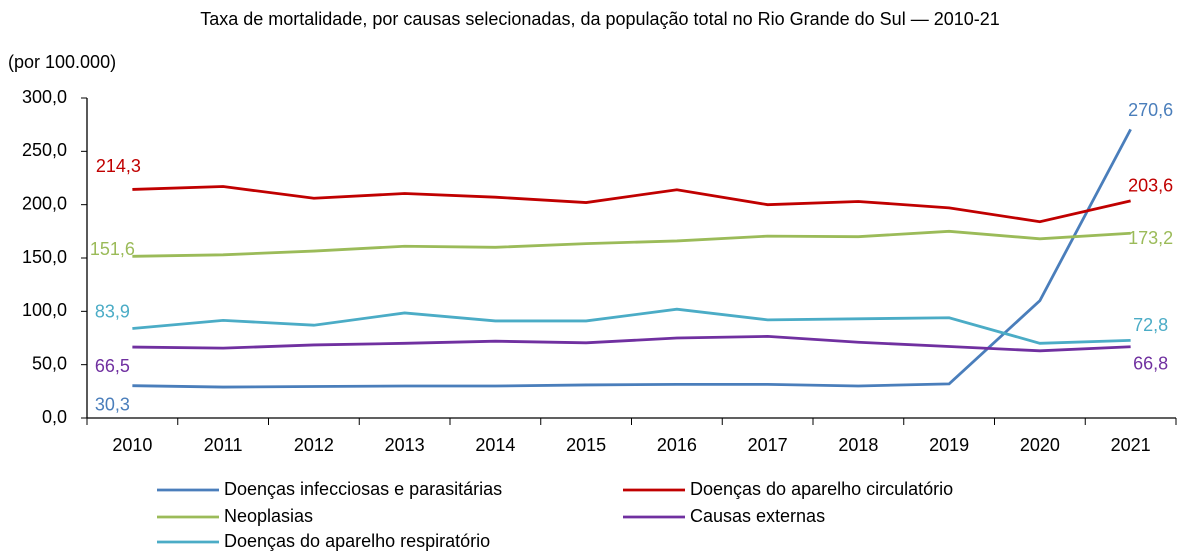 The image size is (1199, 553). I want to click on y-tick-label: 0,0, so click(54, 417).